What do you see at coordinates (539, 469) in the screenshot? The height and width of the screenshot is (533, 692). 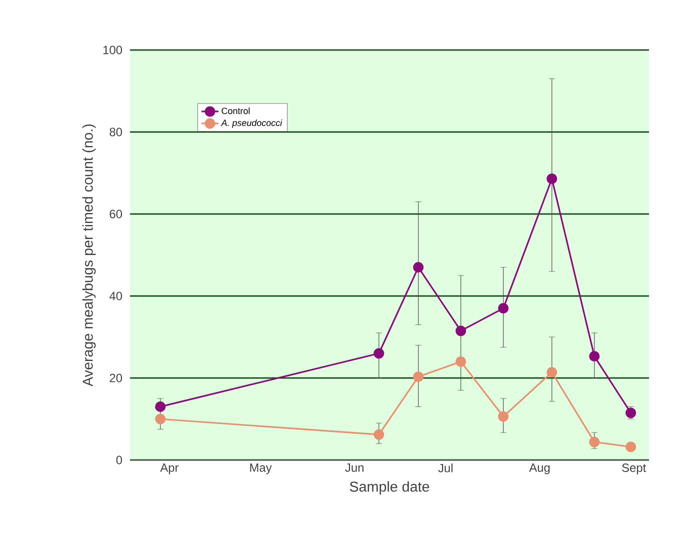 I see `x-tick-label: Aug` at bounding box center [539, 469].